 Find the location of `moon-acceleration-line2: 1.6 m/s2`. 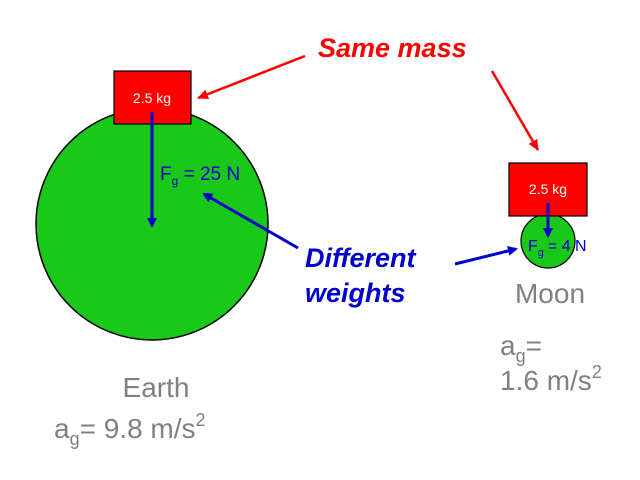

moon-acceleration-line2: 1.6 m/s2 is located at coordinates (551, 379).